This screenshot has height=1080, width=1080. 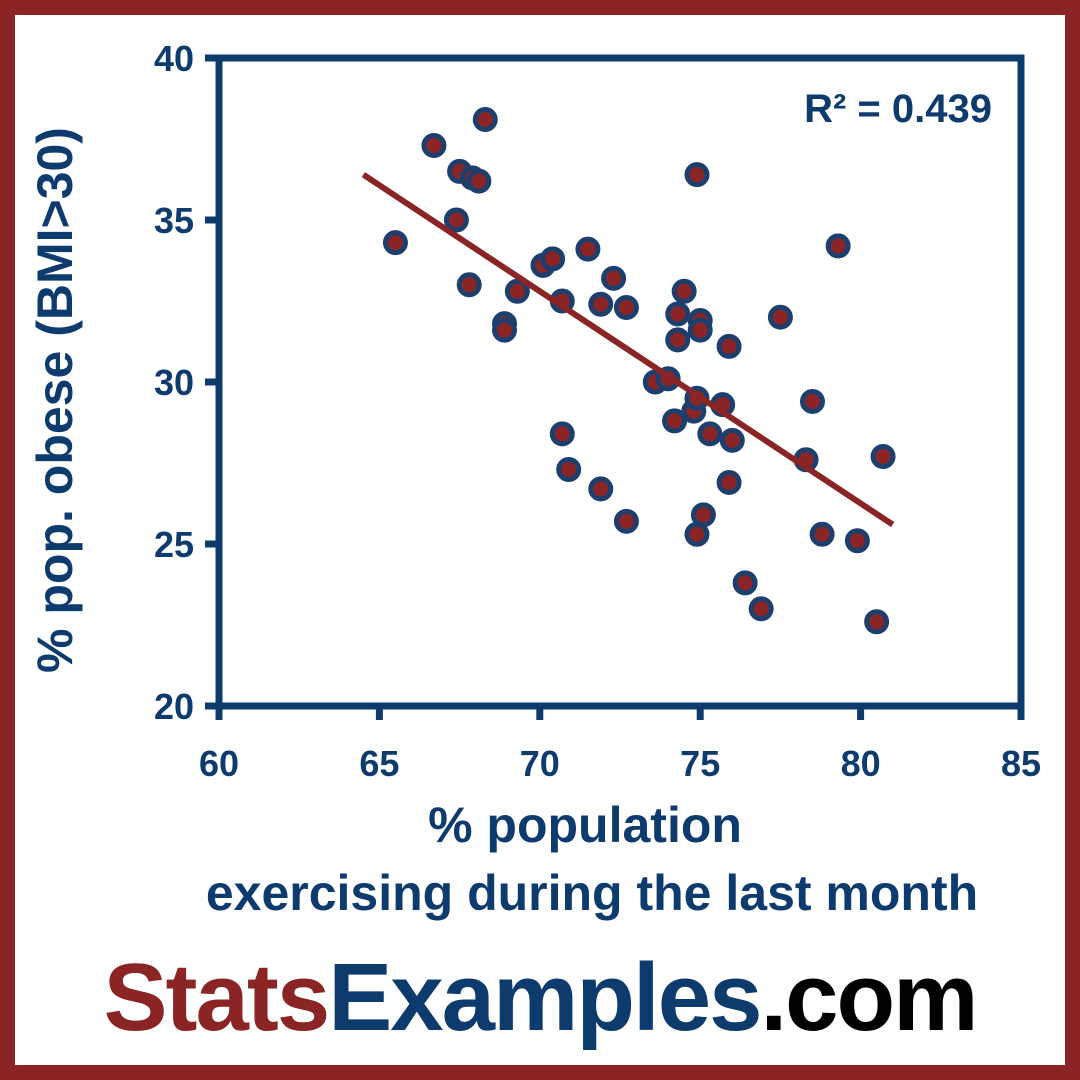 I want to click on brand-com: .com, so click(x=869, y=997).